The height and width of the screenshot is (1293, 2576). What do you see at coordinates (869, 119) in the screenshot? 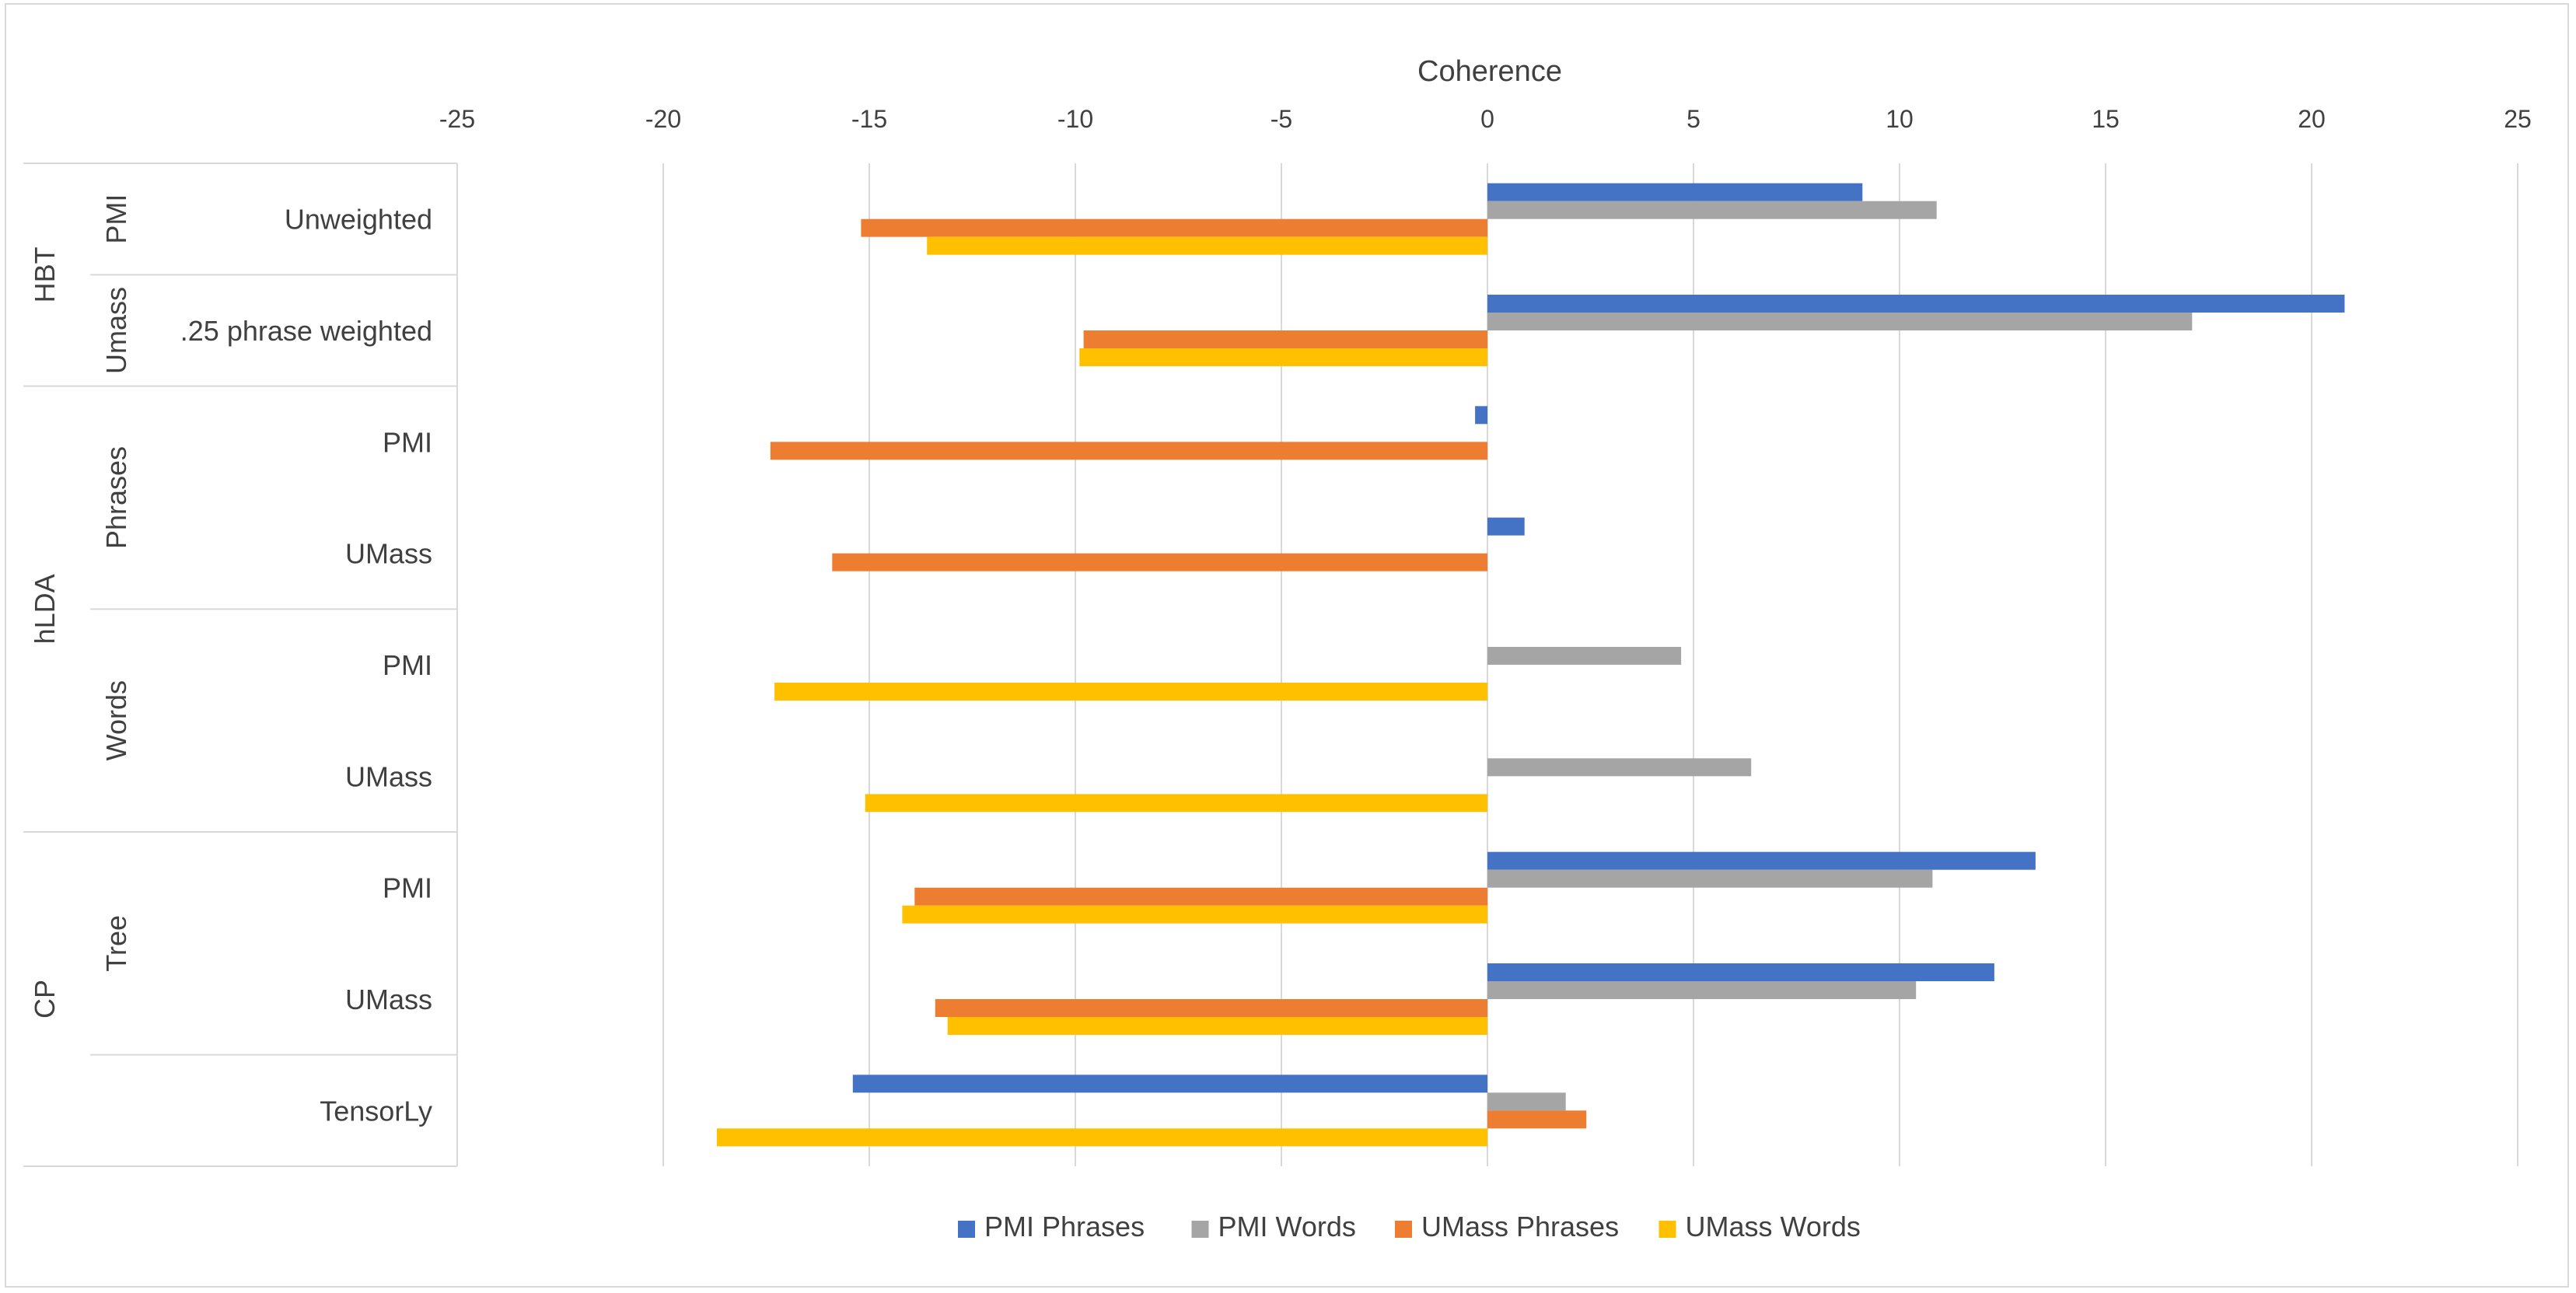
I see `x-tick-label: -15` at bounding box center [869, 119].